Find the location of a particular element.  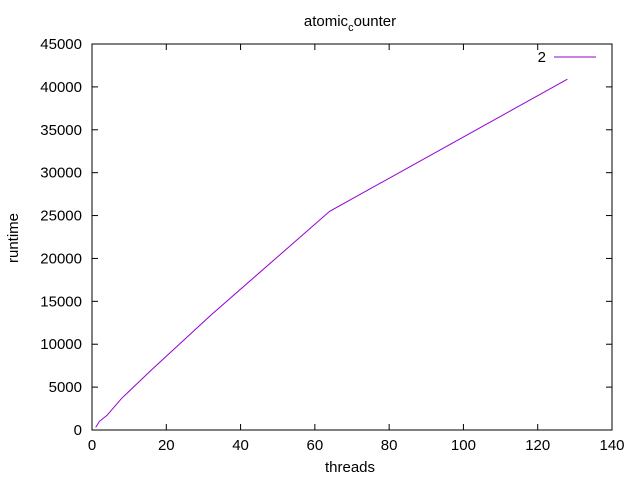

y-tick-label: 25000 is located at coordinates (61, 216).